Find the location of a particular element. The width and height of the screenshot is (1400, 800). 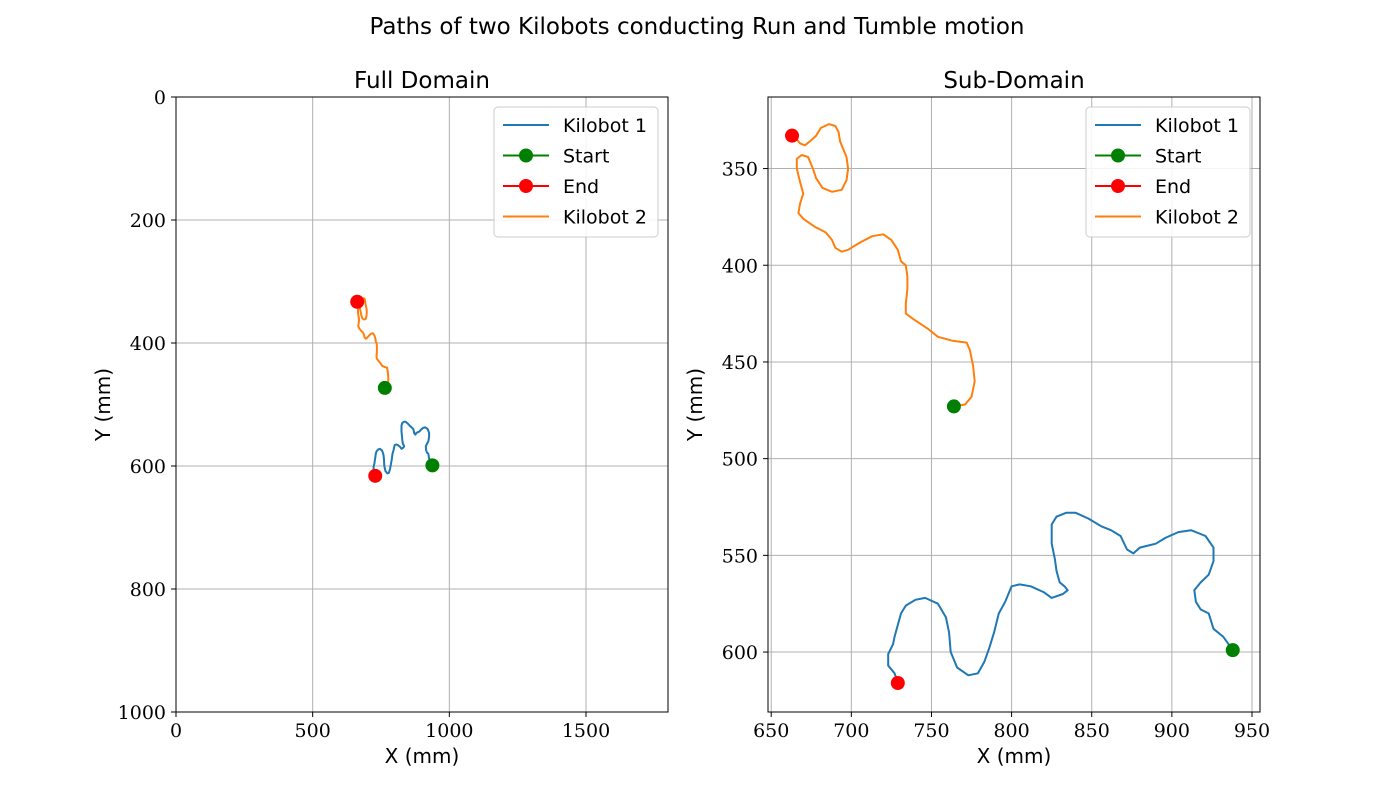

sub-chart-title: Sub-Domain is located at coordinates (1013, 81).